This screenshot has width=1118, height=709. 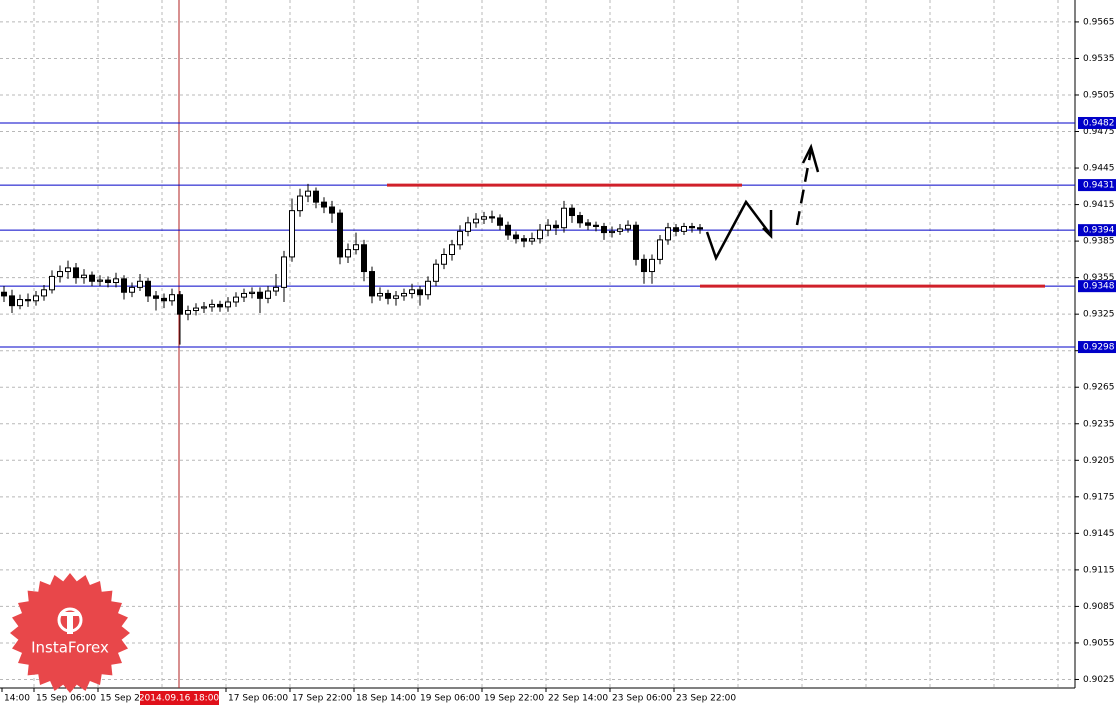 I want to click on forecast-arrows, so click(x=762, y=202).